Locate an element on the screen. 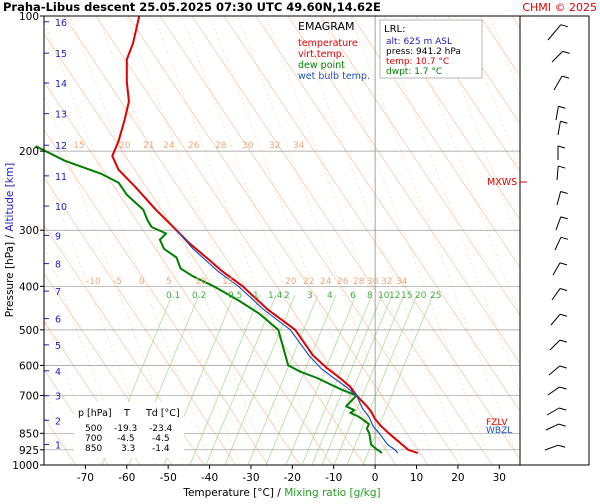 Image resolution: width=600 pixels, height=504 pixels. x-tick-label: -50 is located at coordinates (168, 478).